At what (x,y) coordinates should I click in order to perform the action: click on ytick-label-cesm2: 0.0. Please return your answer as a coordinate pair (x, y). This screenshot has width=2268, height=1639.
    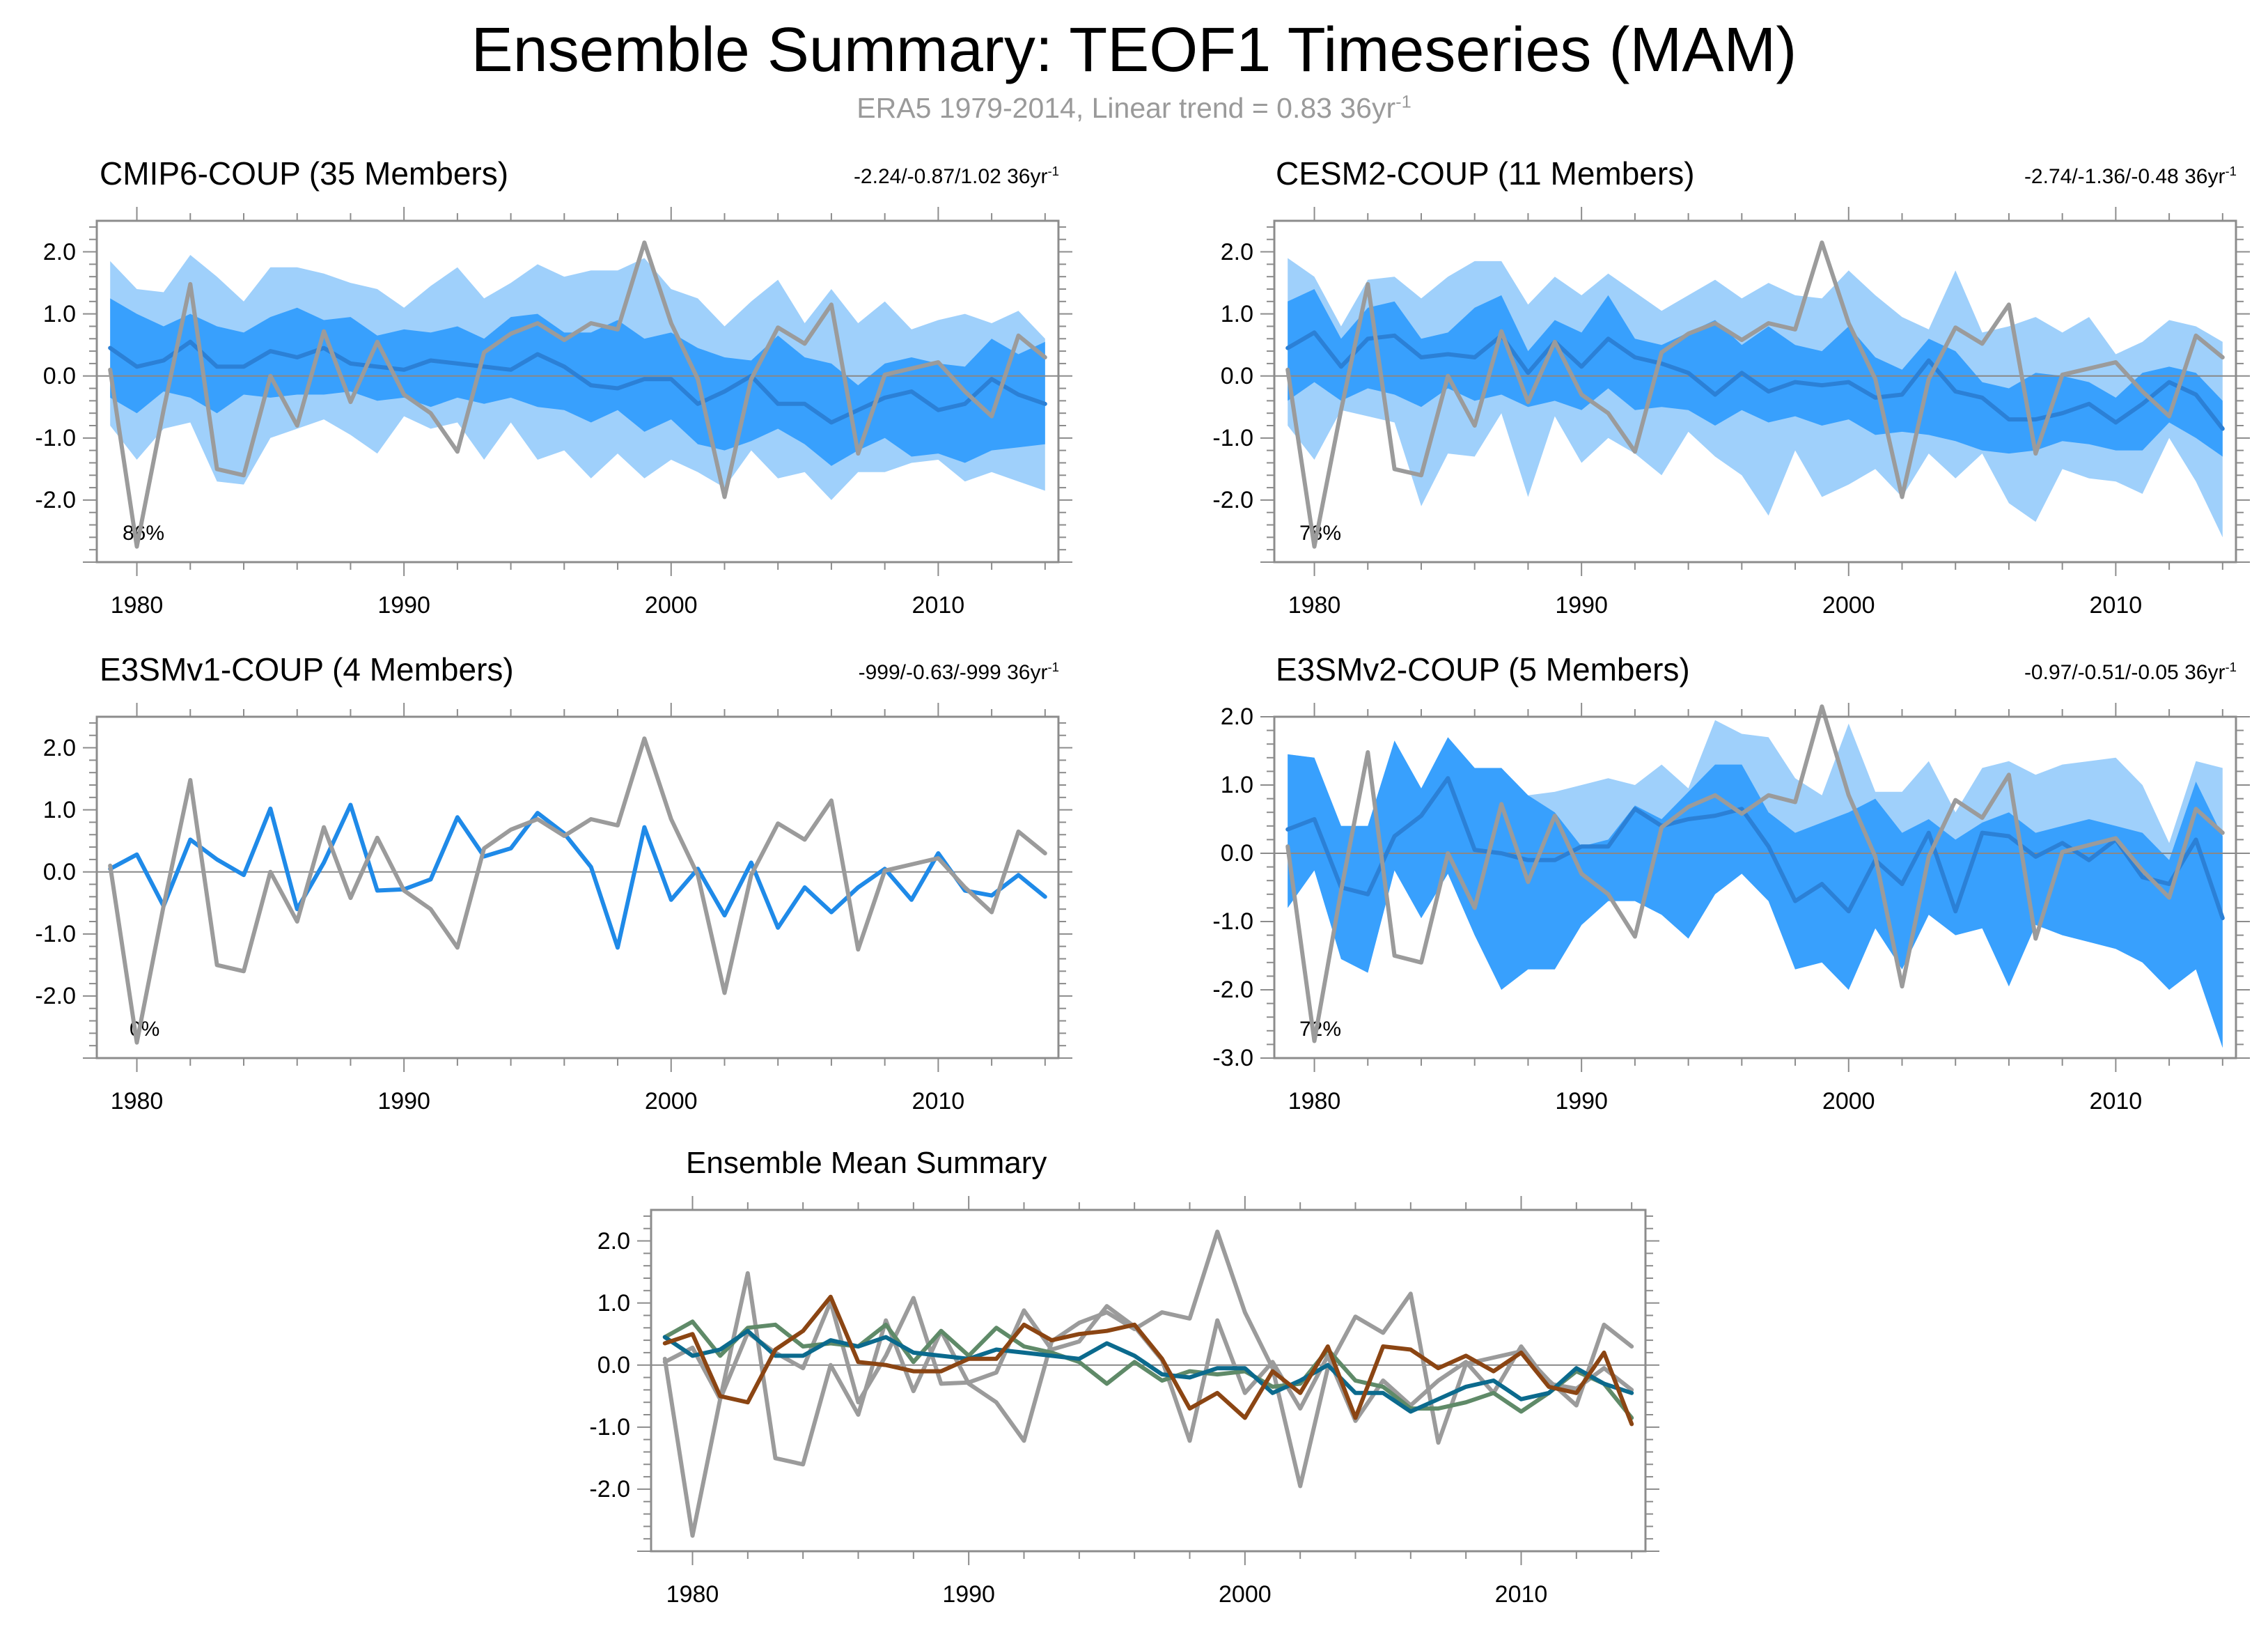
    Looking at the image, I should click on (1236, 375).